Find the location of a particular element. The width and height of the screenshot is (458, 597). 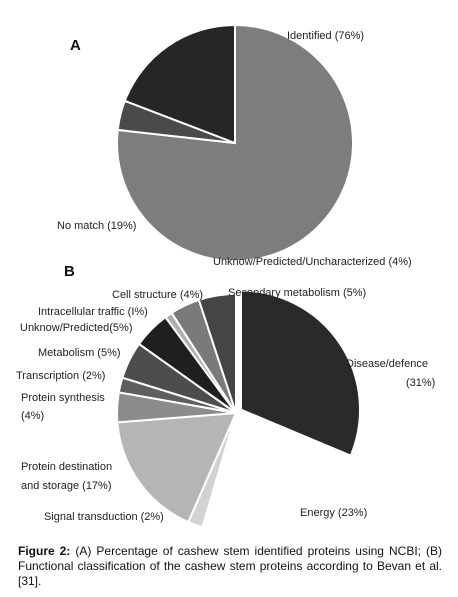

pie-b-slice-disease-defence is located at coordinates (300, 373).